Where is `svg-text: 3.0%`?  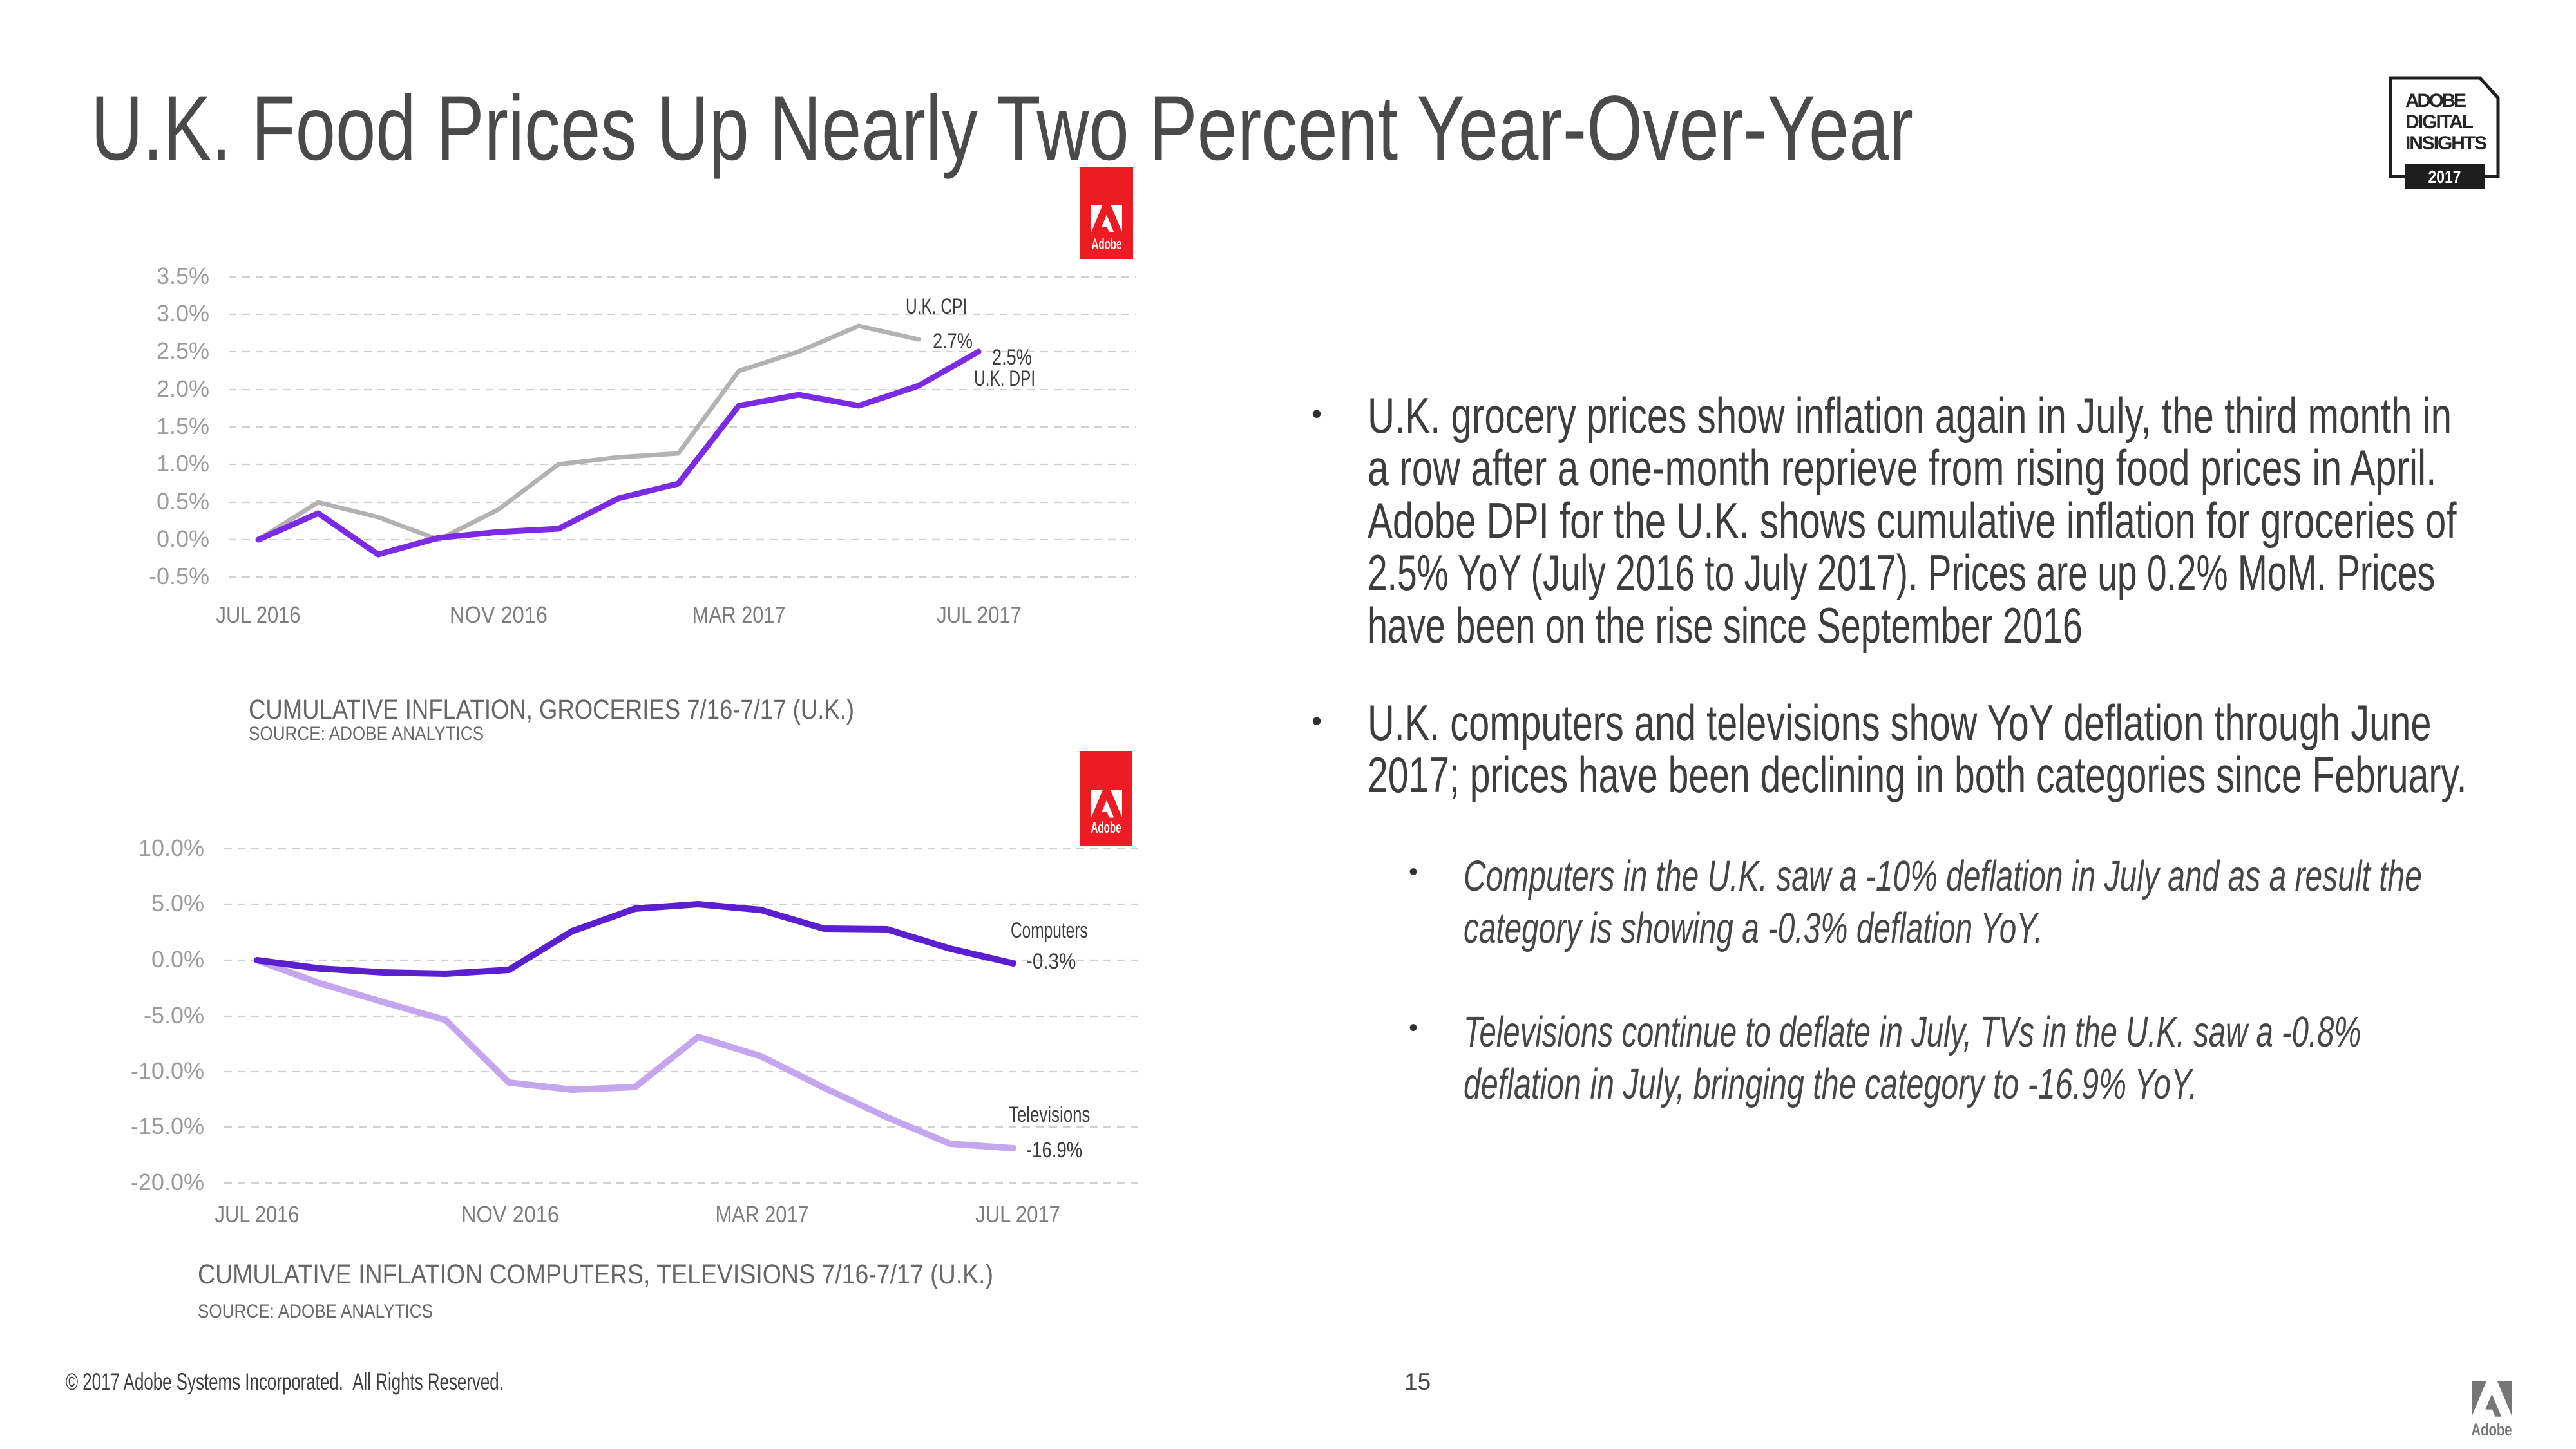
svg-text: 3.0% is located at coordinates (183, 313).